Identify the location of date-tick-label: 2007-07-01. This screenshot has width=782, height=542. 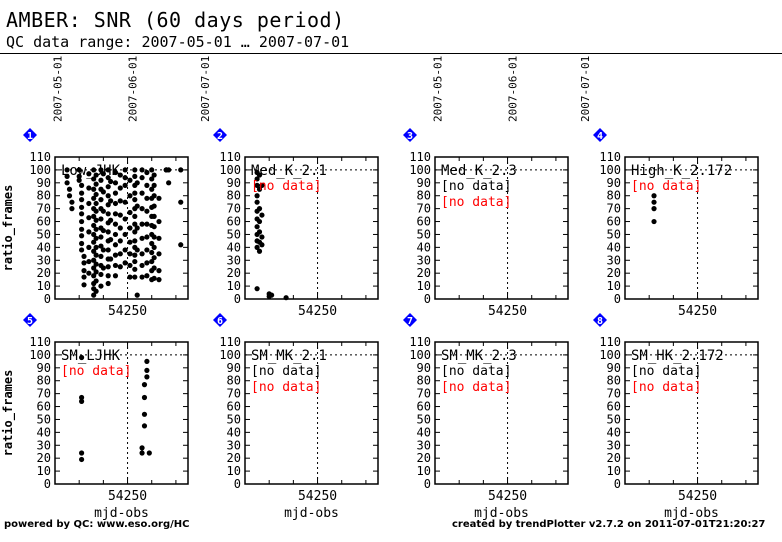
(205, 89).